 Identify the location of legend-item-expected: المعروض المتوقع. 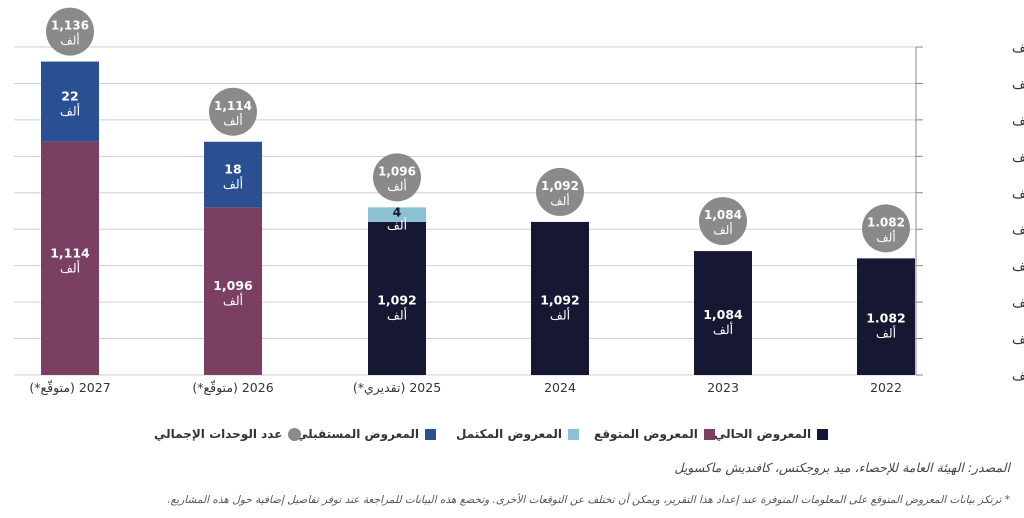
(654, 434).